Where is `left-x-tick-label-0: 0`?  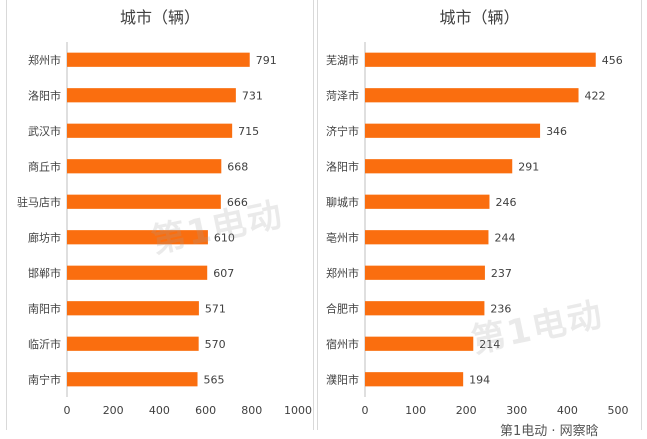
left-x-tick-label-0: 0 is located at coordinates (67, 410).